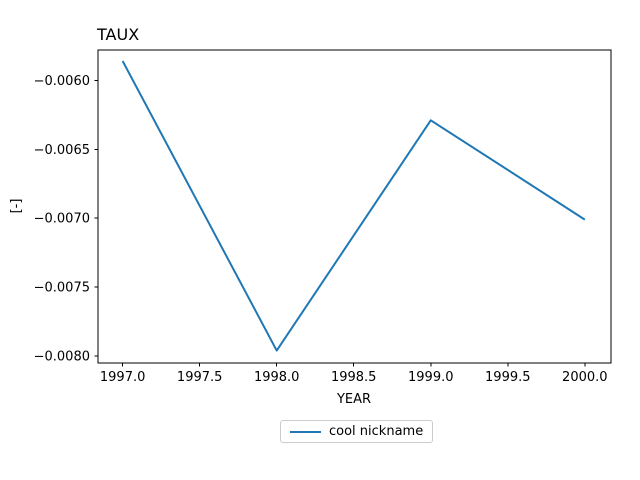 The height and width of the screenshot is (480, 640). Describe the element at coordinates (354, 377) in the screenshot. I see `x-tick-label: 1998.5` at that location.